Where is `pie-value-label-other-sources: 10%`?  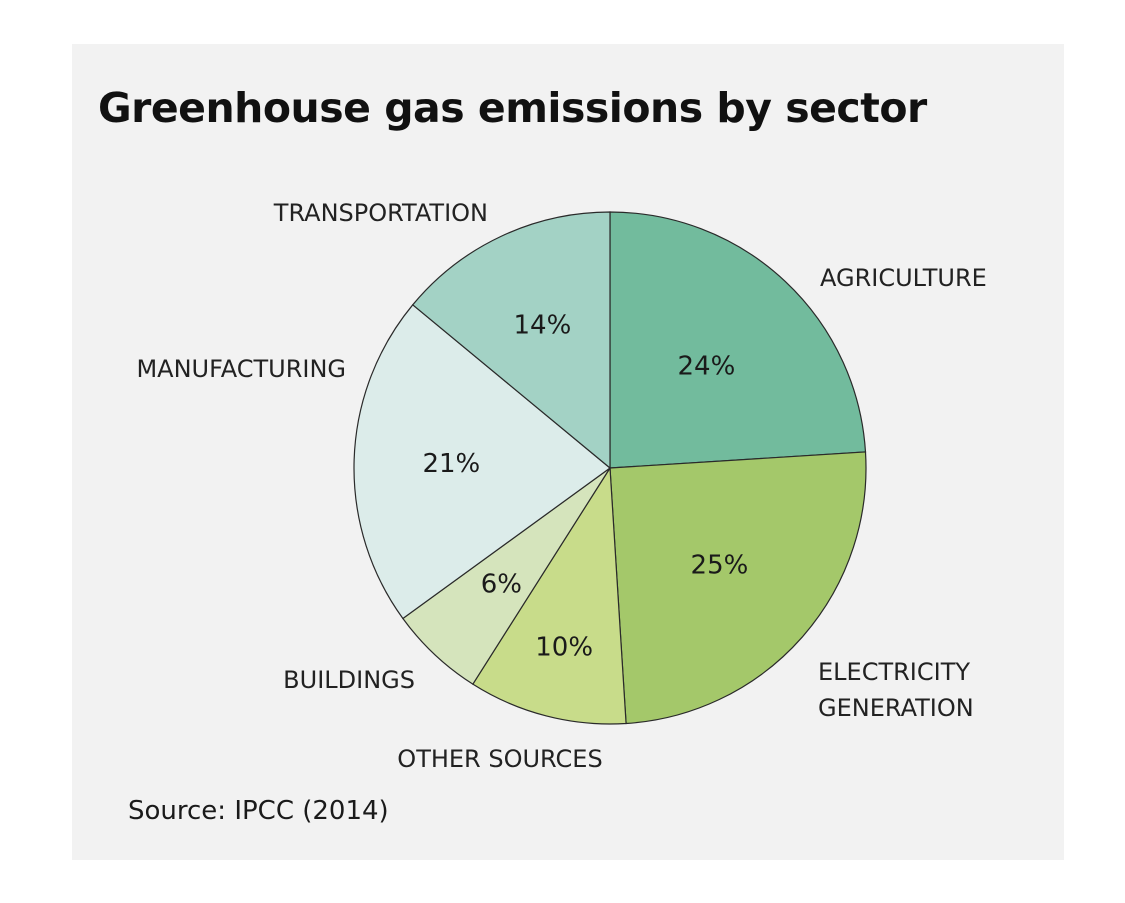 pie-value-label-other-sources: 10% is located at coordinates (564, 648).